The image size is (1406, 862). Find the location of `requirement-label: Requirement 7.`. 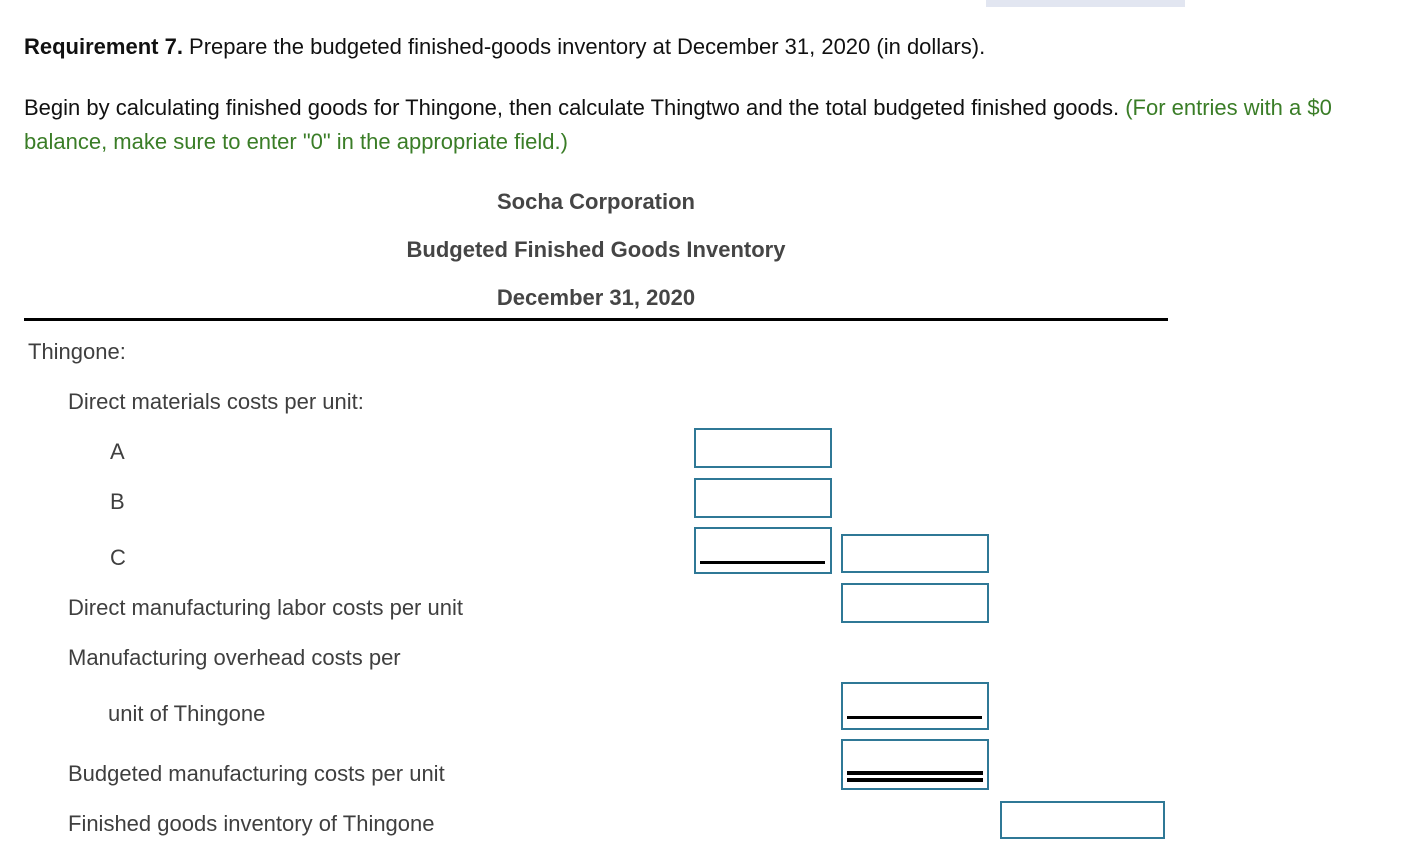

requirement-label: Requirement 7. is located at coordinates (103, 46).